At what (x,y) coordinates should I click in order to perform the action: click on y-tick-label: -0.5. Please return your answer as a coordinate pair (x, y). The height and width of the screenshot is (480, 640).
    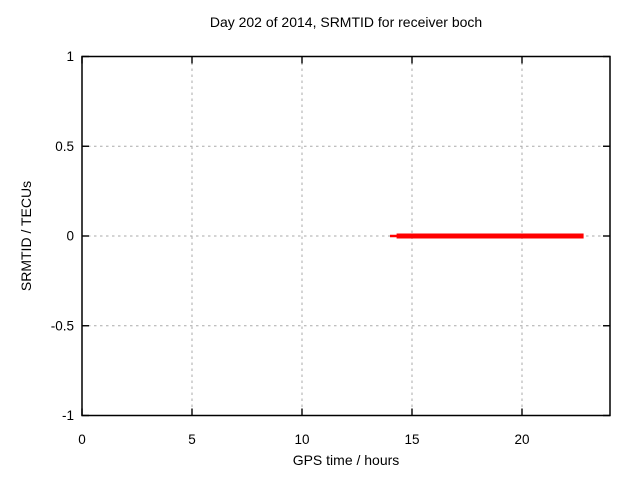
    Looking at the image, I should click on (62, 325).